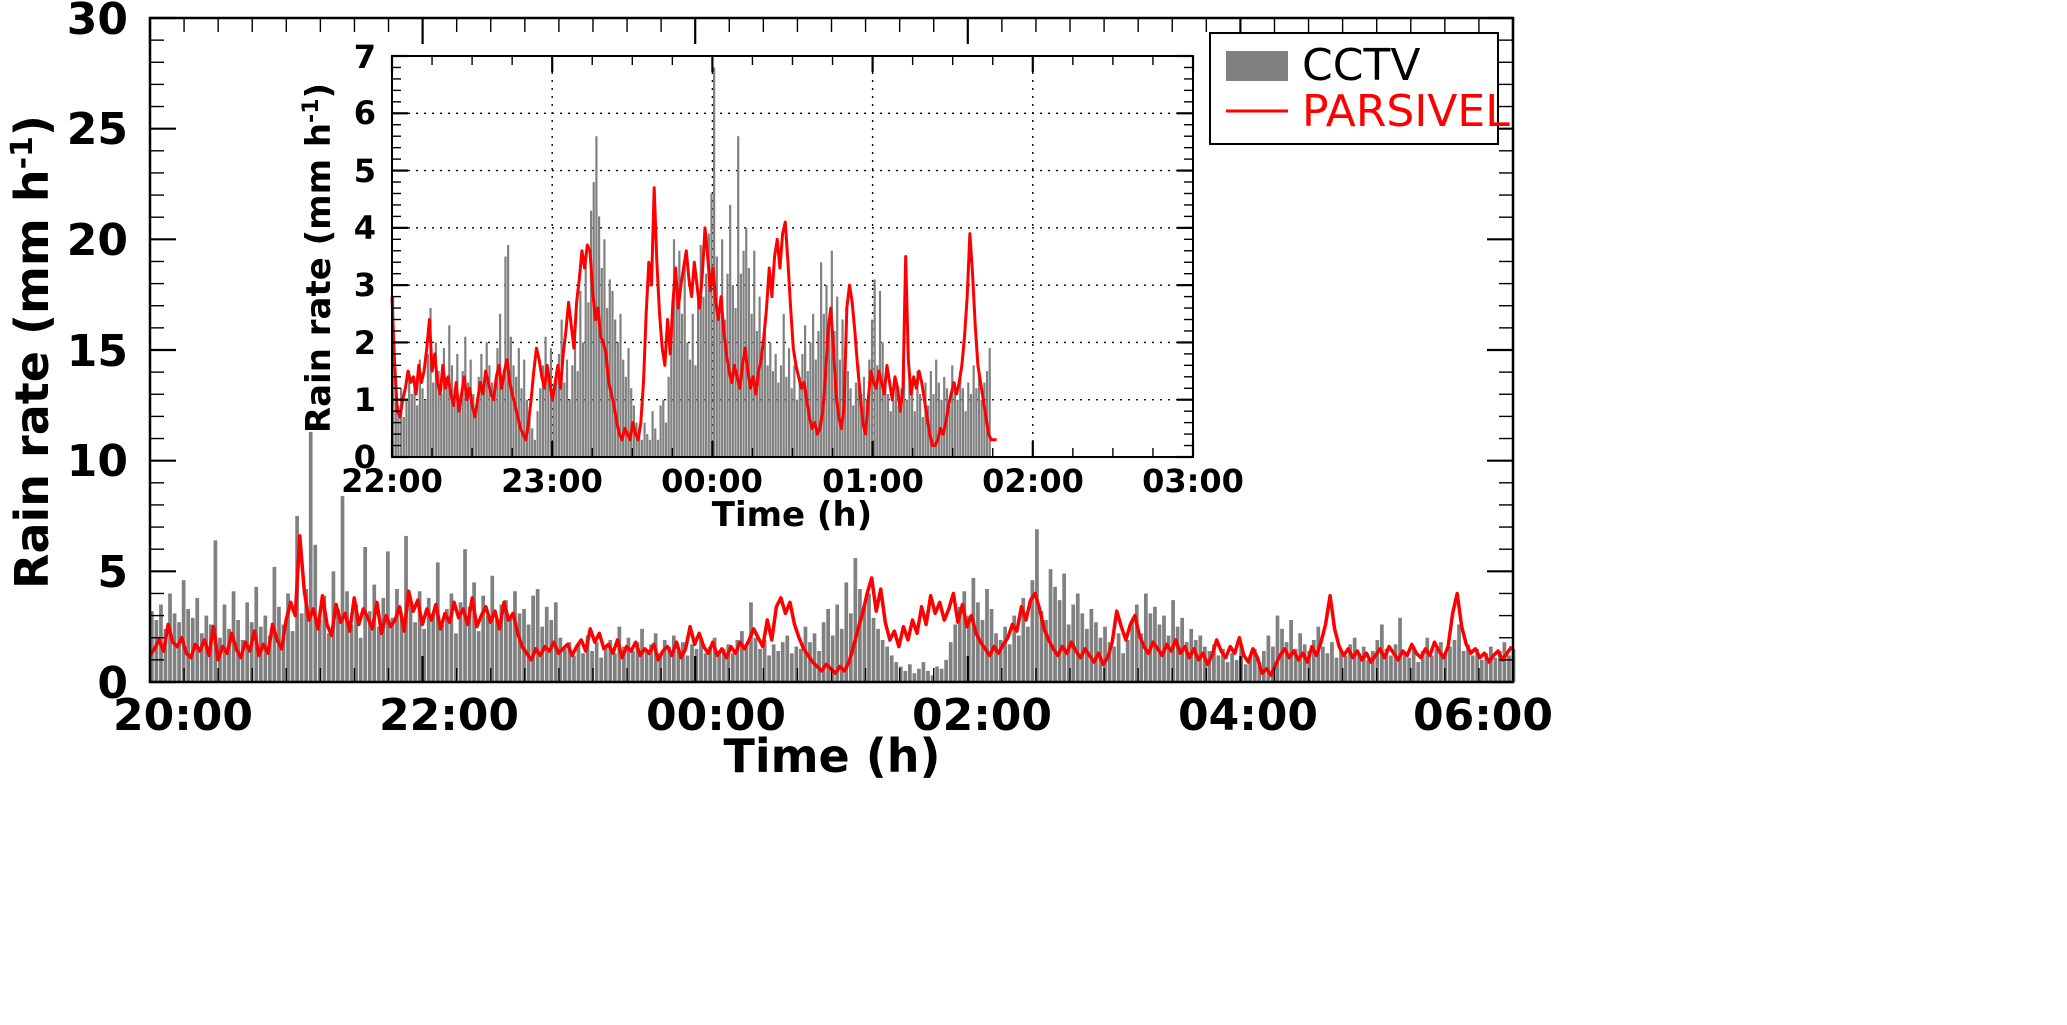 The height and width of the screenshot is (1025, 2067). Describe the element at coordinates (112, 683) in the screenshot. I see `main-y-tick-label: 0` at that location.